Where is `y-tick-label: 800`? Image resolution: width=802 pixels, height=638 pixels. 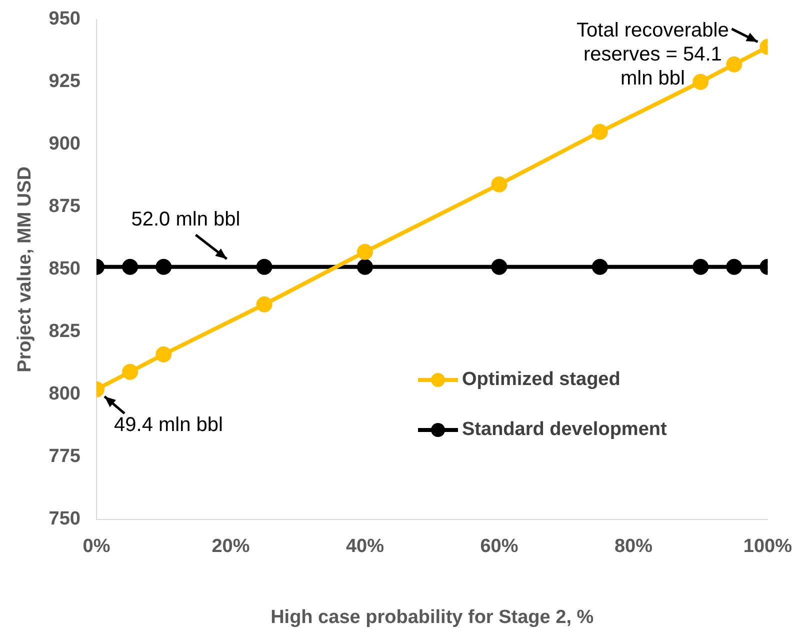
y-tick-label: 800 is located at coordinates (64, 394).